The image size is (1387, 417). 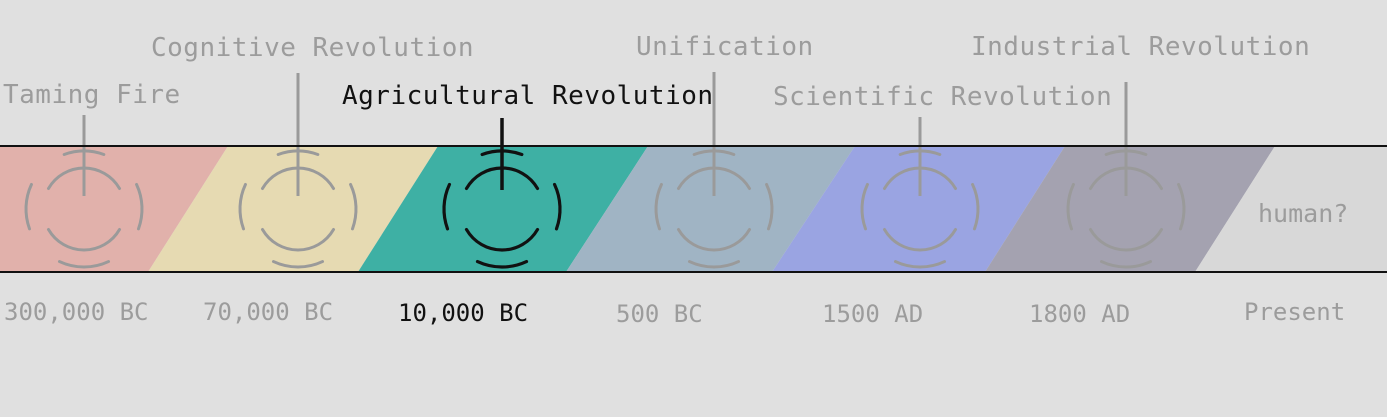 What do you see at coordinates (1303, 213) in the screenshot?
I see `end-label-human: human?` at bounding box center [1303, 213].